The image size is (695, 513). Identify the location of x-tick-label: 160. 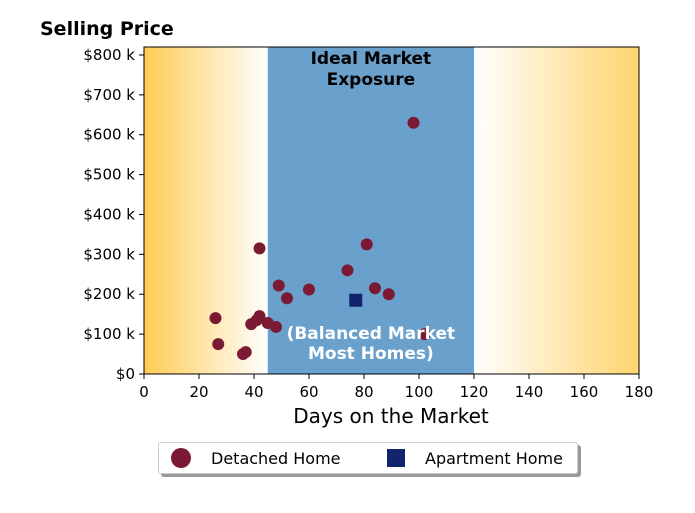
(584, 392).